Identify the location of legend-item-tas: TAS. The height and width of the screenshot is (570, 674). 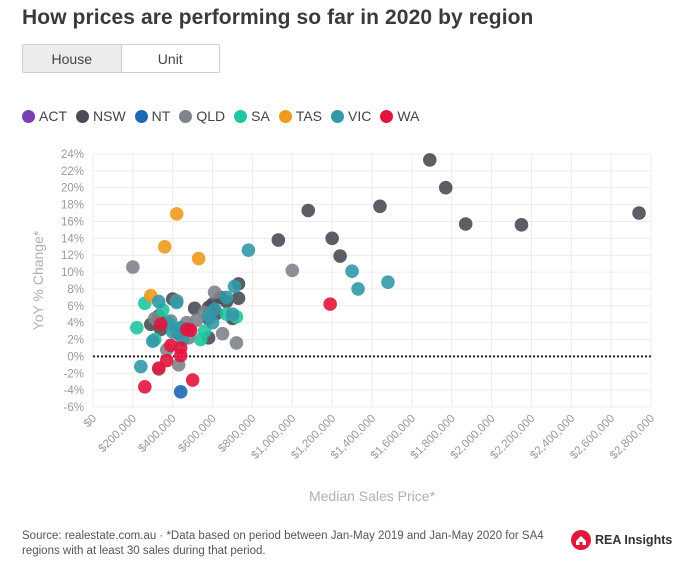
(300, 116).